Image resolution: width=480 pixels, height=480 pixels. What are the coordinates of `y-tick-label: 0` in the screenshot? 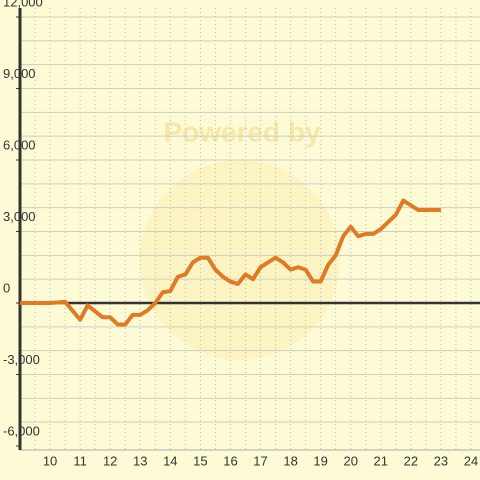 It's located at (6, 287).